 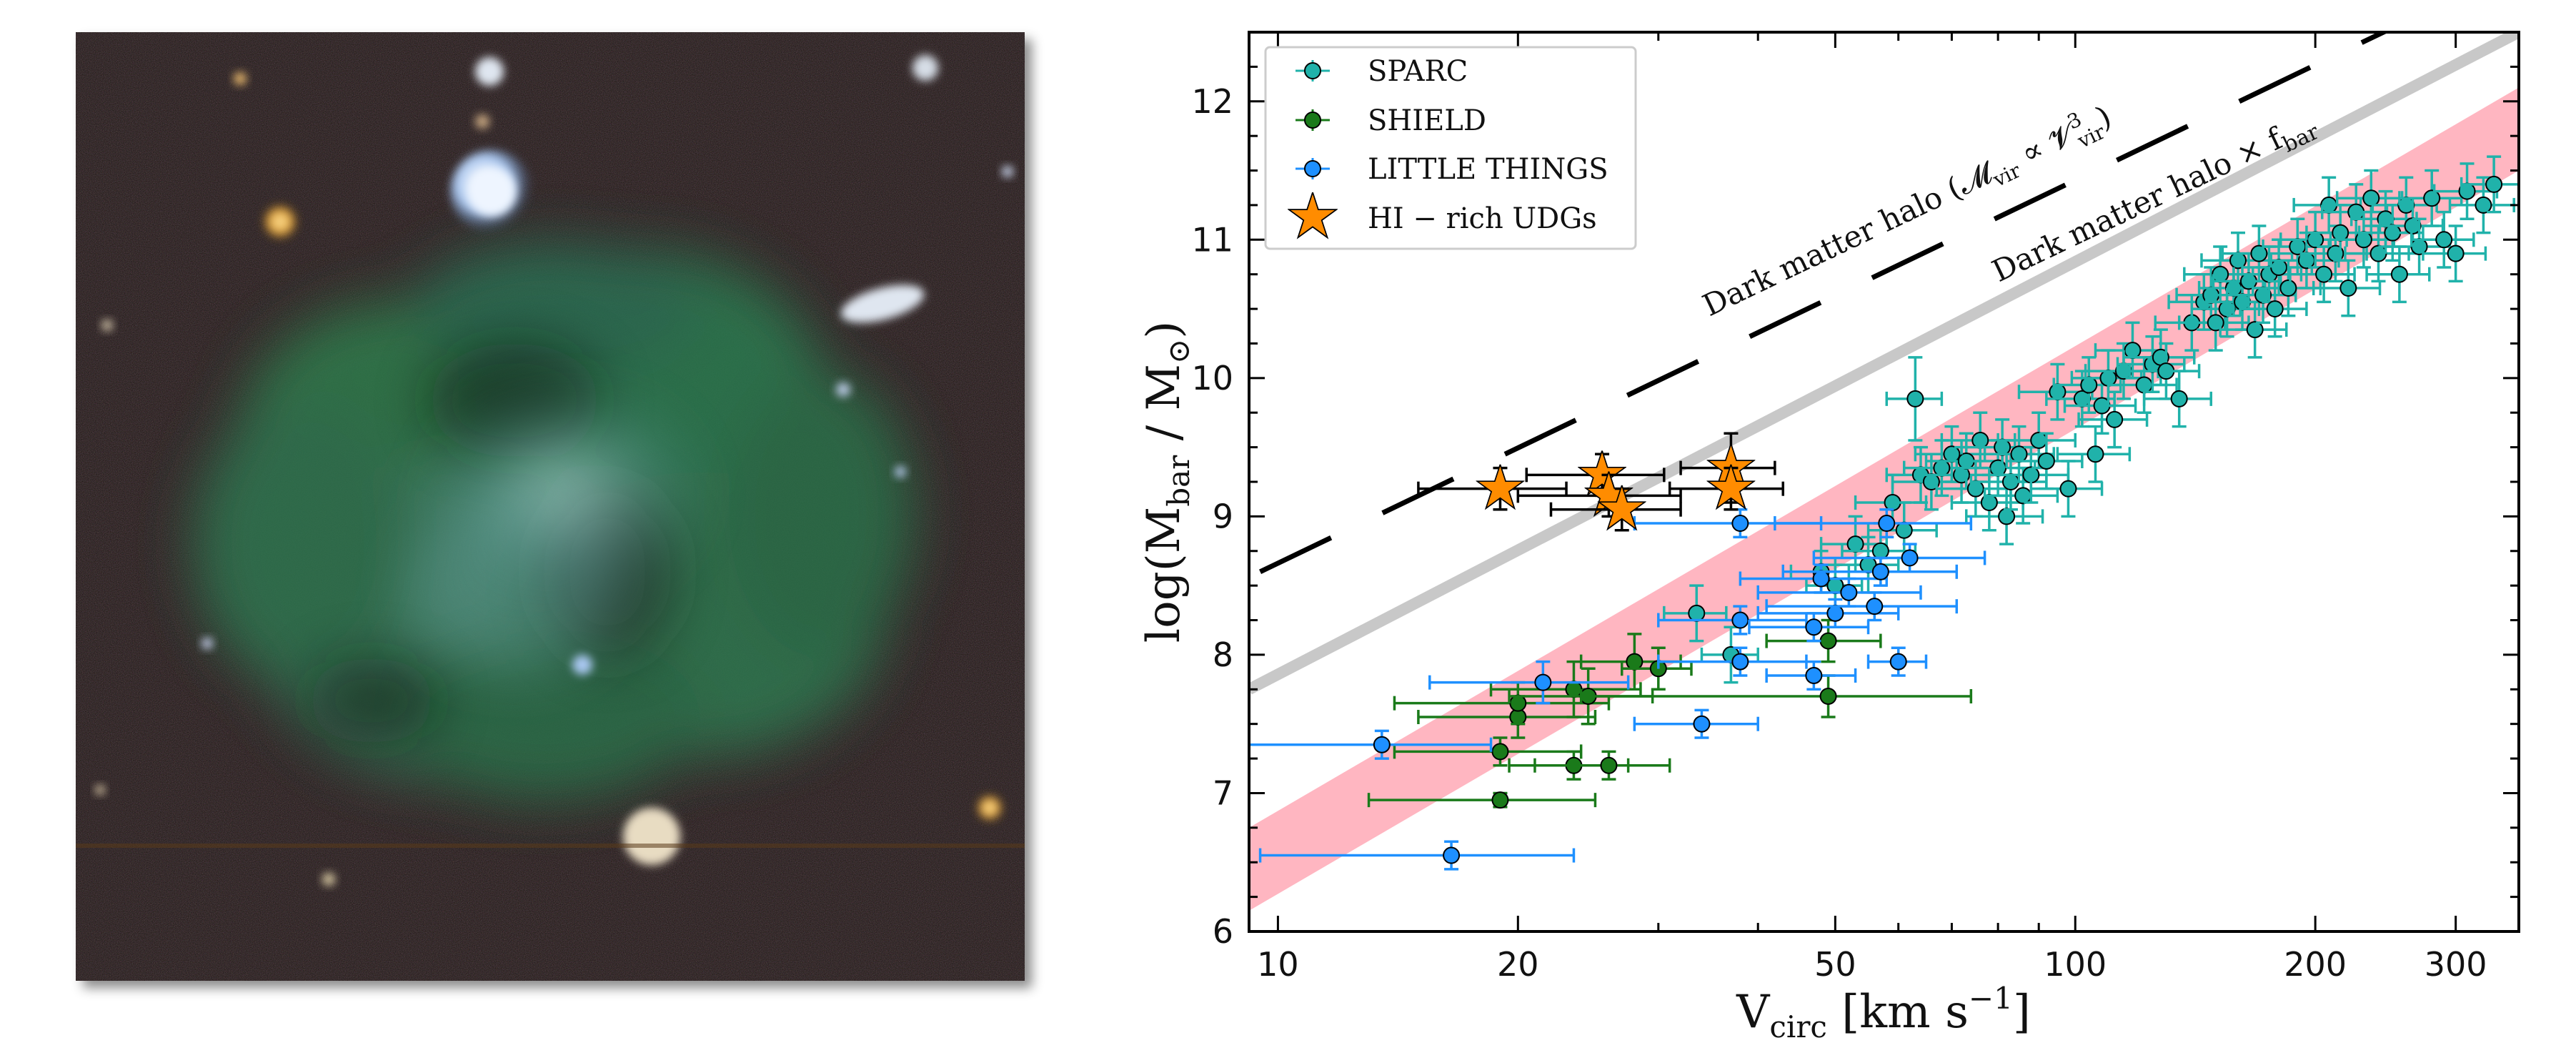 What do you see at coordinates (1835, 964) in the screenshot?
I see `x-tick-label: 50` at bounding box center [1835, 964].